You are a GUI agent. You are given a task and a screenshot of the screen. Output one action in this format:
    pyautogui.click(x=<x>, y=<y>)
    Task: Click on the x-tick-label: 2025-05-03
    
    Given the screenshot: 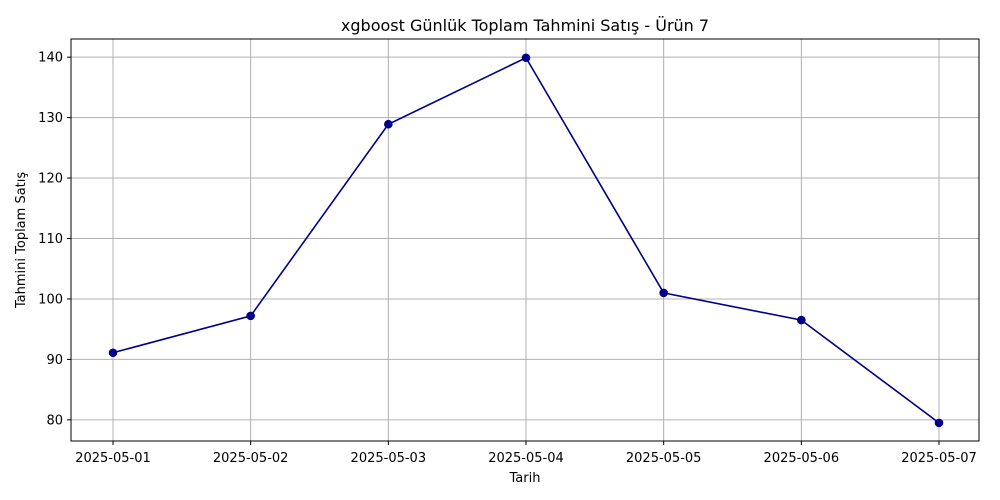 What is the action you would take?
    pyautogui.click(x=389, y=458)
    